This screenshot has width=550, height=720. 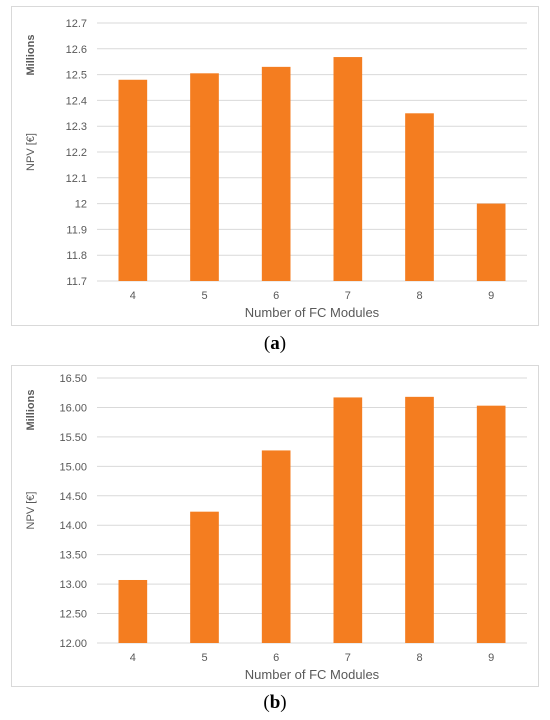 I want to click on panel-b-letter: b, so click(x=275, y=702).